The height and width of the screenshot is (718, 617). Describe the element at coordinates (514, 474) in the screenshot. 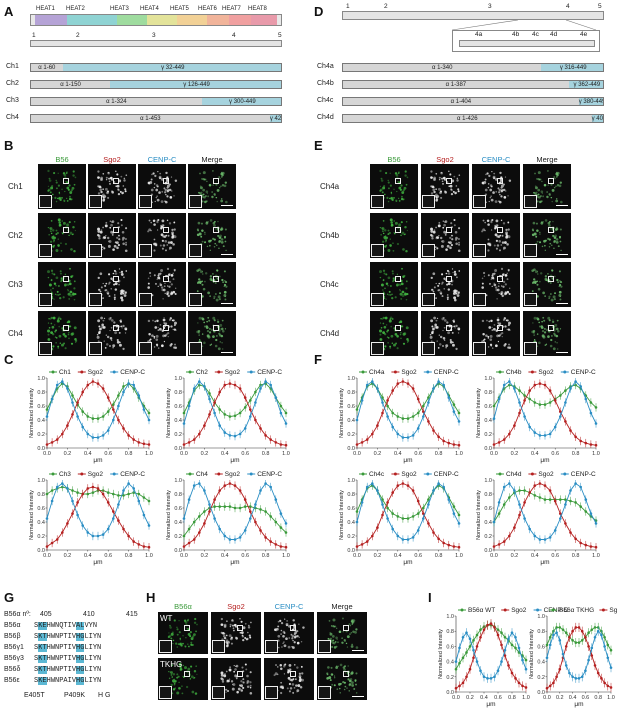

I see `legend-entry: Ch4d` at that location.